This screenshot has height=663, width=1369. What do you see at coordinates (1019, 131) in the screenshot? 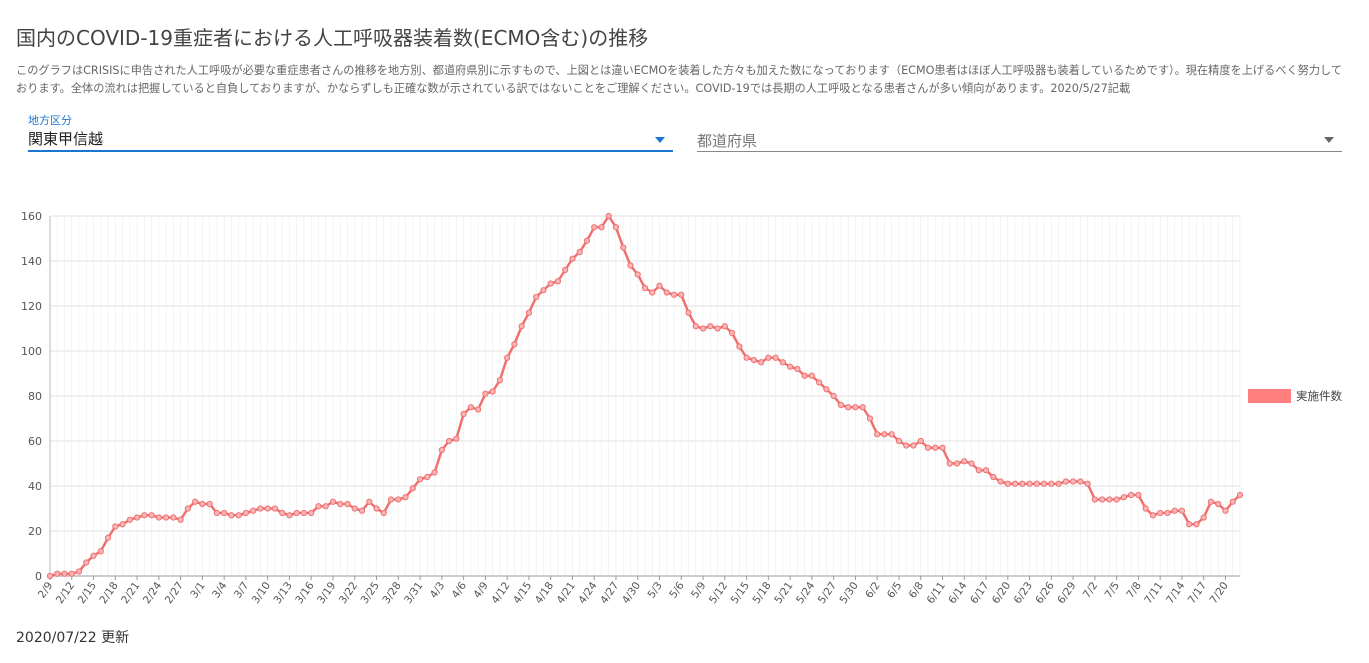
I see `prefecture-select: 都道府県` at bounding box center [1019, 131].